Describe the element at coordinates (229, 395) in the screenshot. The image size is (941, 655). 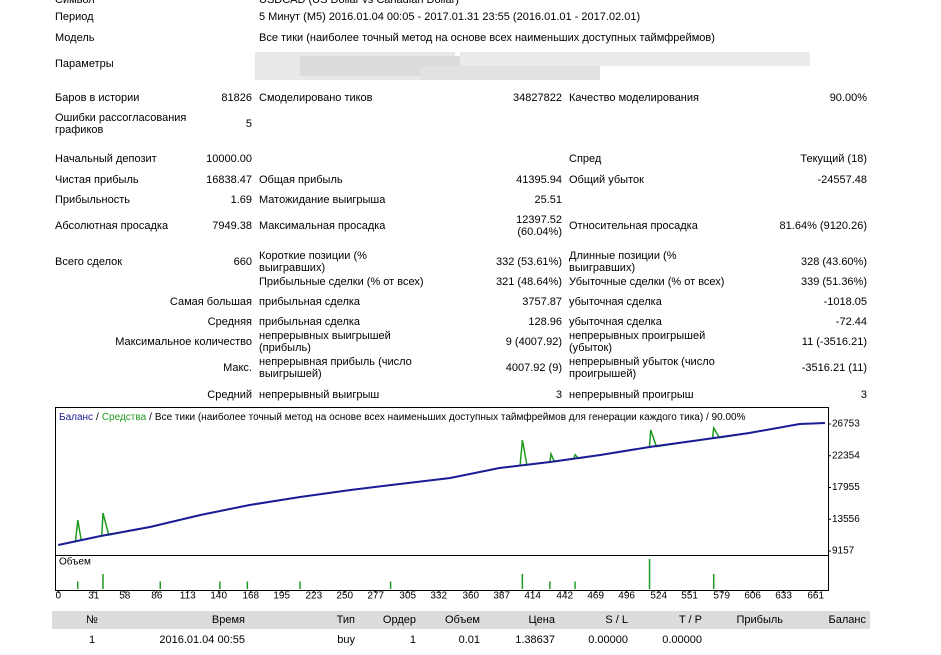
I see `stat-label: Средний` at that location.